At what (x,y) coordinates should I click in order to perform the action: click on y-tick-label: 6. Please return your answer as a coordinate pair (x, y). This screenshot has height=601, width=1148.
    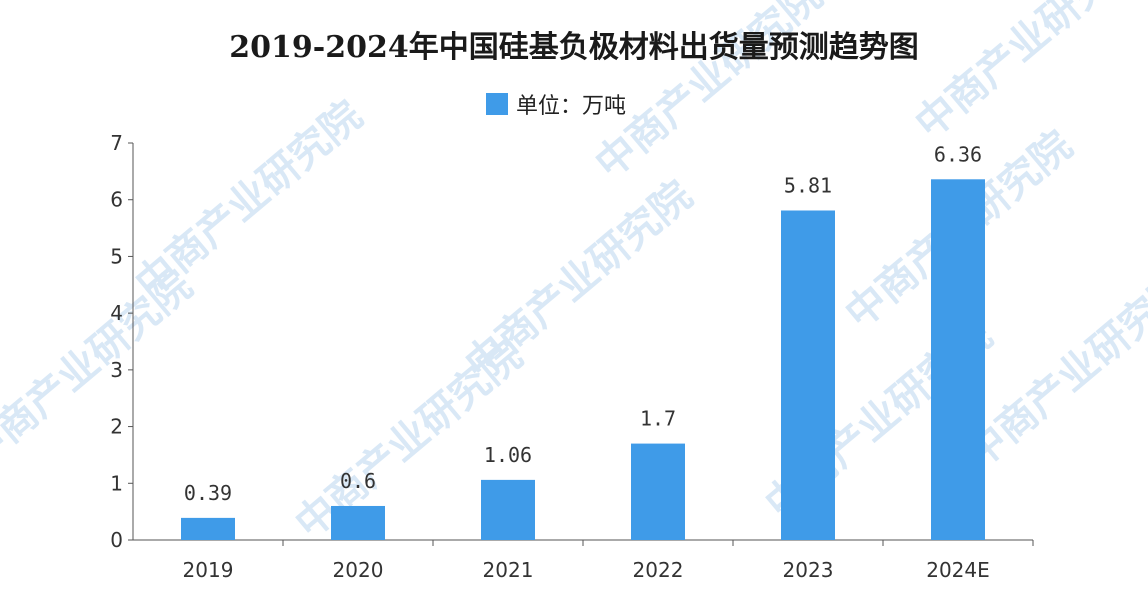
    Looking at the image, I should click on (116, 200).